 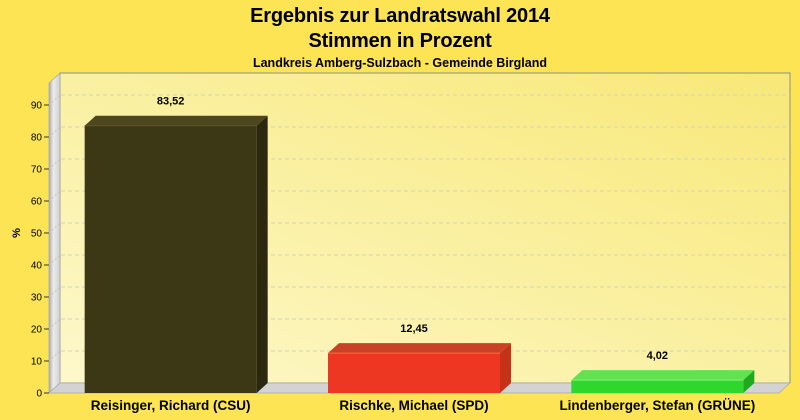 What do you see at coordinates (749, 381) in the screenshot?
I see `bar-side-face-lindenberger-stefan-grüne` at bounding box center [749, 381].